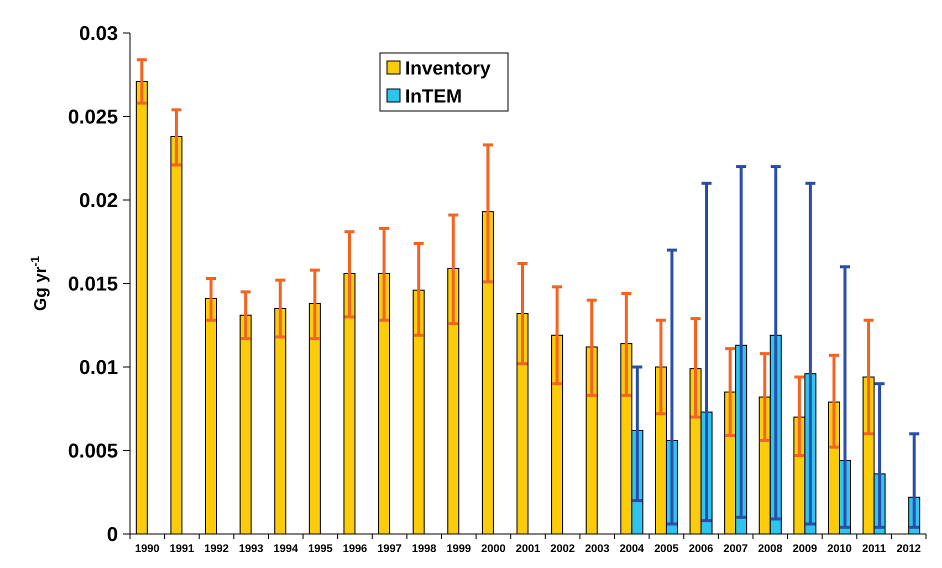 The image size is (942, 568). What do you see at coordinates (216, 549) in the screenshot?
I see `x-tick-label: 1992` at bounding box center [216, 549].